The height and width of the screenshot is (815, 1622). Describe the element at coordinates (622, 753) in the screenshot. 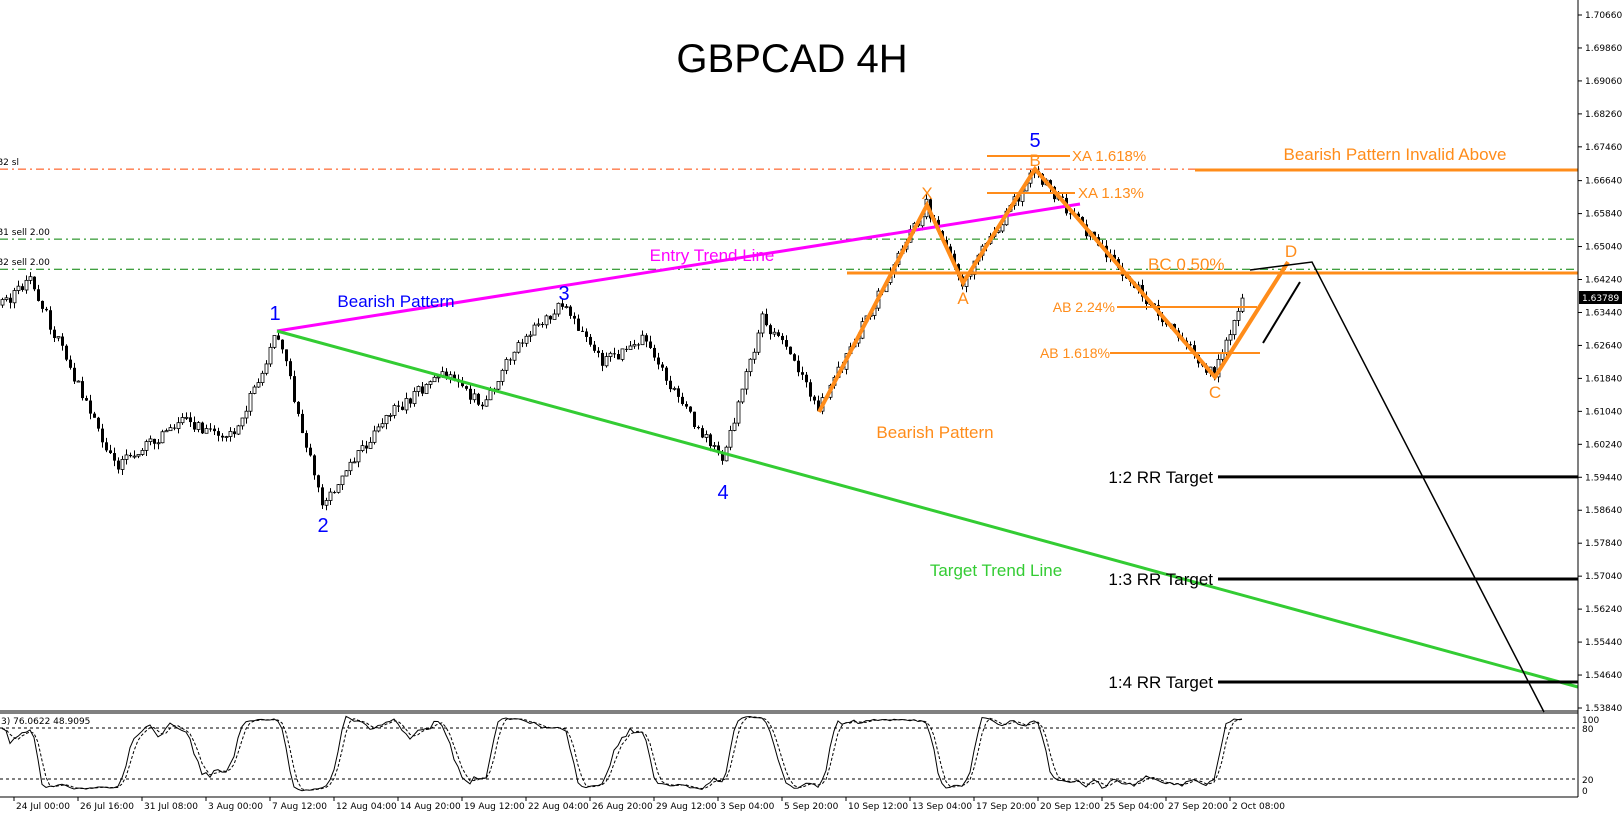

I see `stochastic-main-line` at that location.